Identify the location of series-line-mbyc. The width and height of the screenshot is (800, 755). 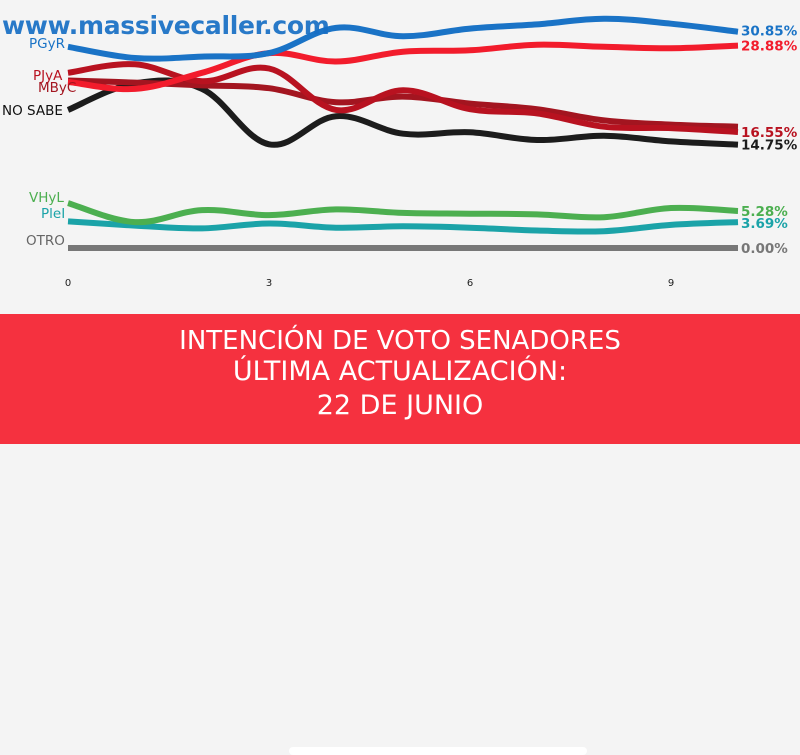
(403, 103).